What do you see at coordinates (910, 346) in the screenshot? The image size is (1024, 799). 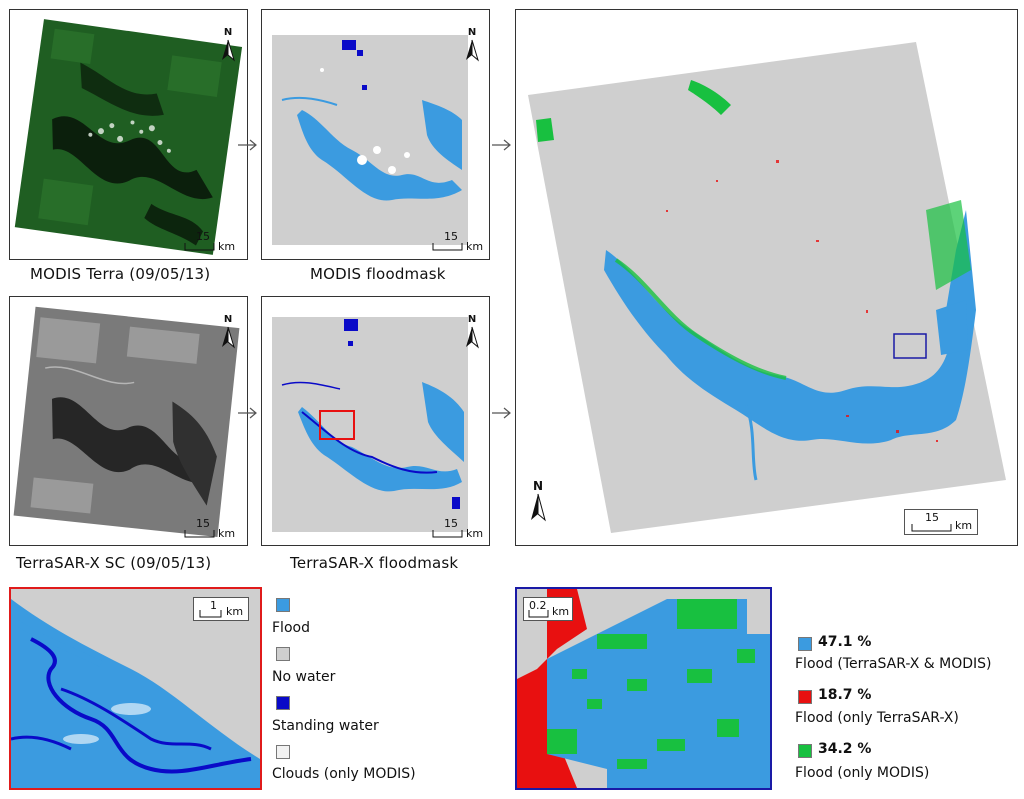 I see `zoom-box-blue` at bounding box center [910, 346].